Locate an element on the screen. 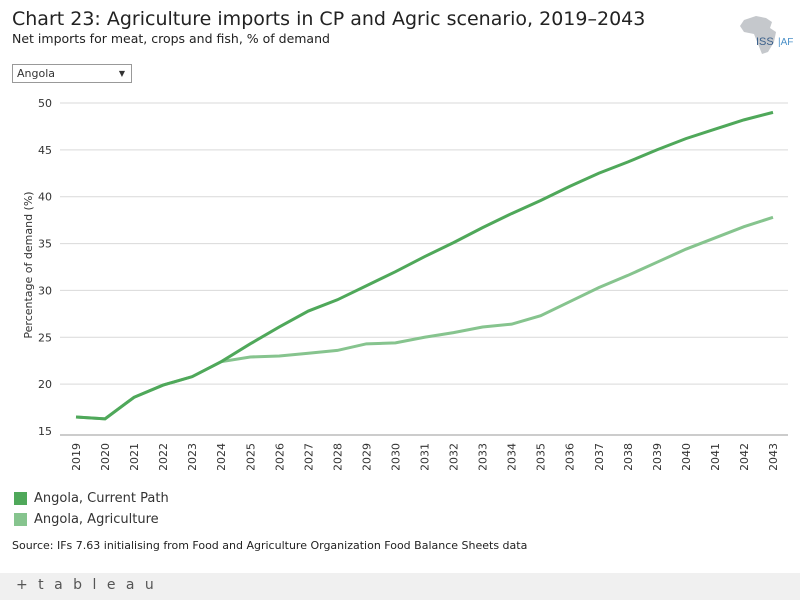  y-tick-label: 15 is located at coordinates (45, 431).